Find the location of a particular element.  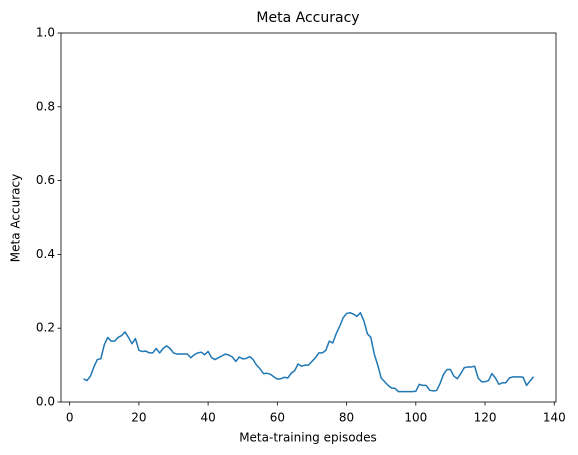

x-tick-label: 80 is located at coordinates (346, 418).